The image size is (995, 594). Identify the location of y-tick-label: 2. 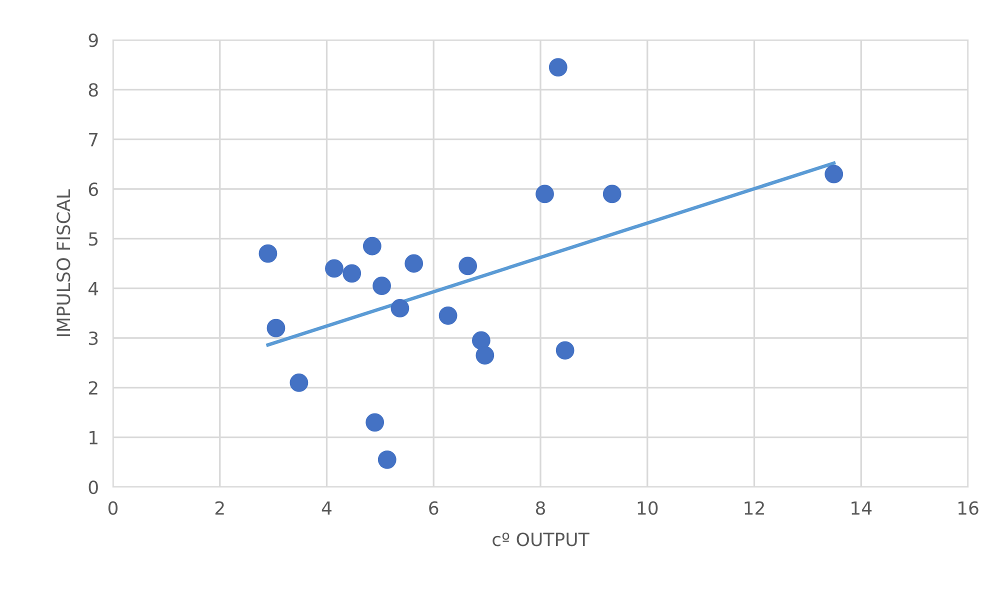
(93, 388).